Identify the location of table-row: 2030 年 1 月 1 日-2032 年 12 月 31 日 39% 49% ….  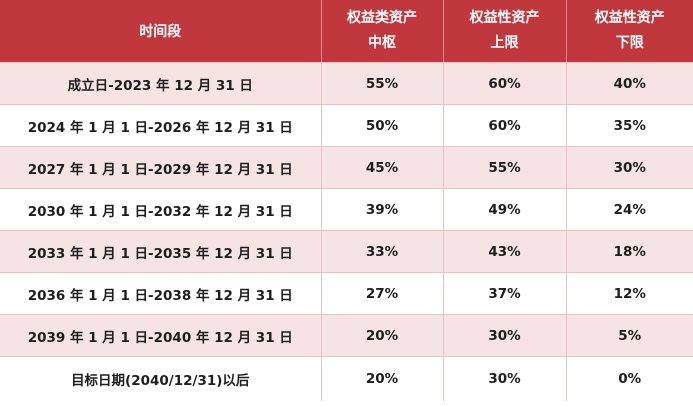
(346, 209).